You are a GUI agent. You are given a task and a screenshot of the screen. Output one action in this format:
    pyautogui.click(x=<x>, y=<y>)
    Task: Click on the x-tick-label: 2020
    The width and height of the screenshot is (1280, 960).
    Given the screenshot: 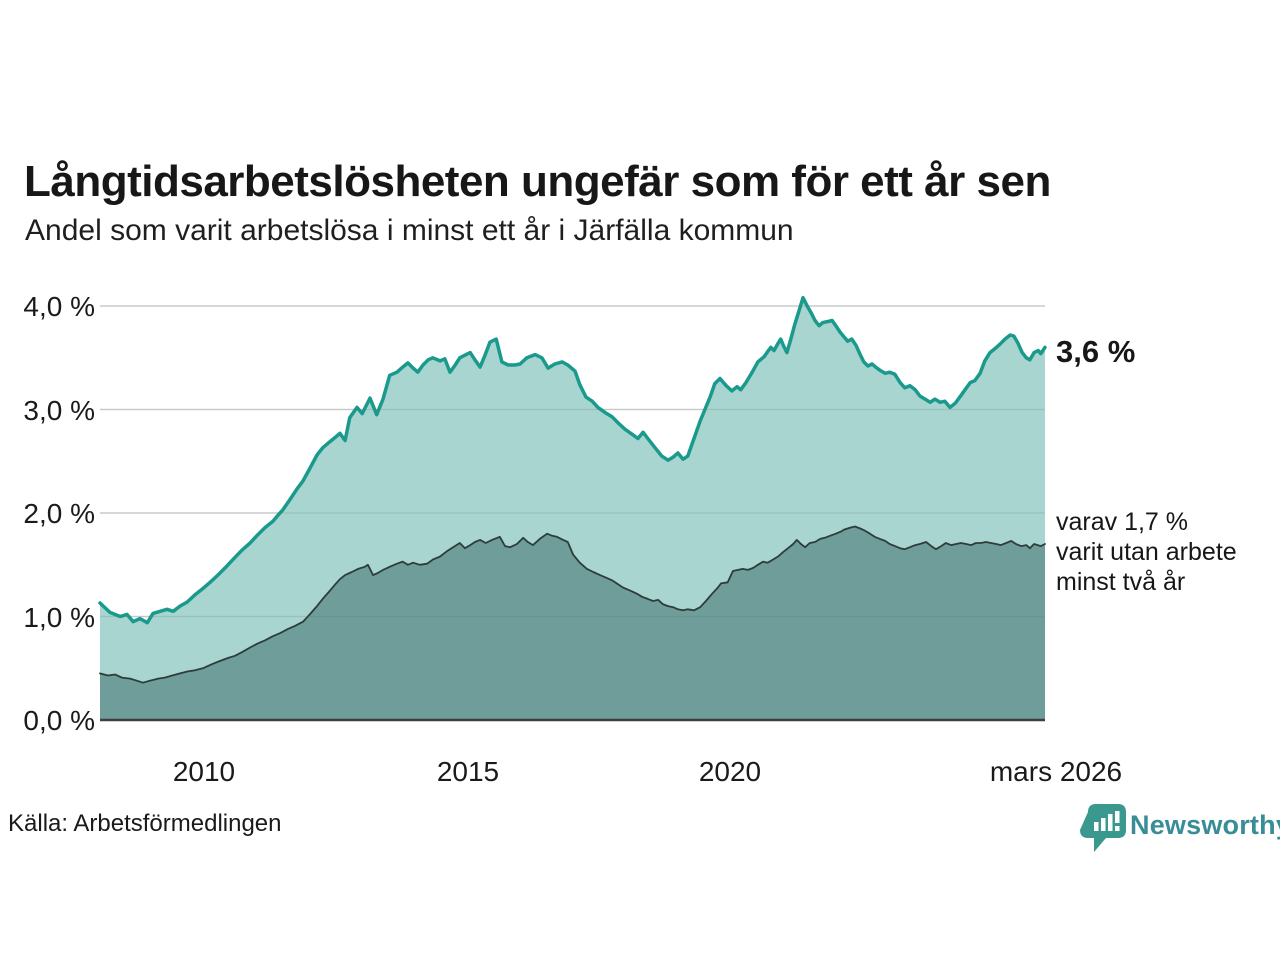 What is the action you would take?
    pyautogui.click(x=730, y=771)
    